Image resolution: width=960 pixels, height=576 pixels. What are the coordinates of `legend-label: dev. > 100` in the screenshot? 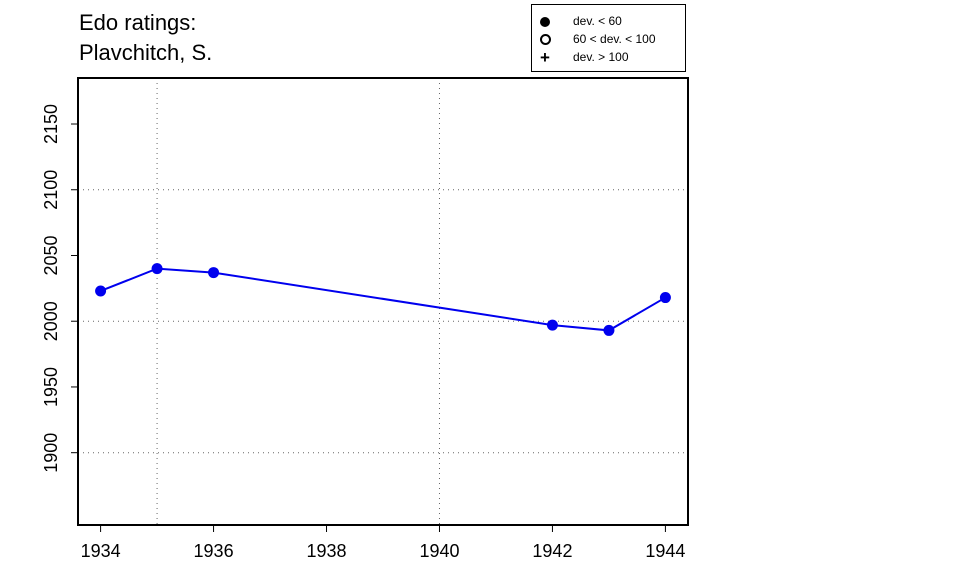 It's located at (601, 57).